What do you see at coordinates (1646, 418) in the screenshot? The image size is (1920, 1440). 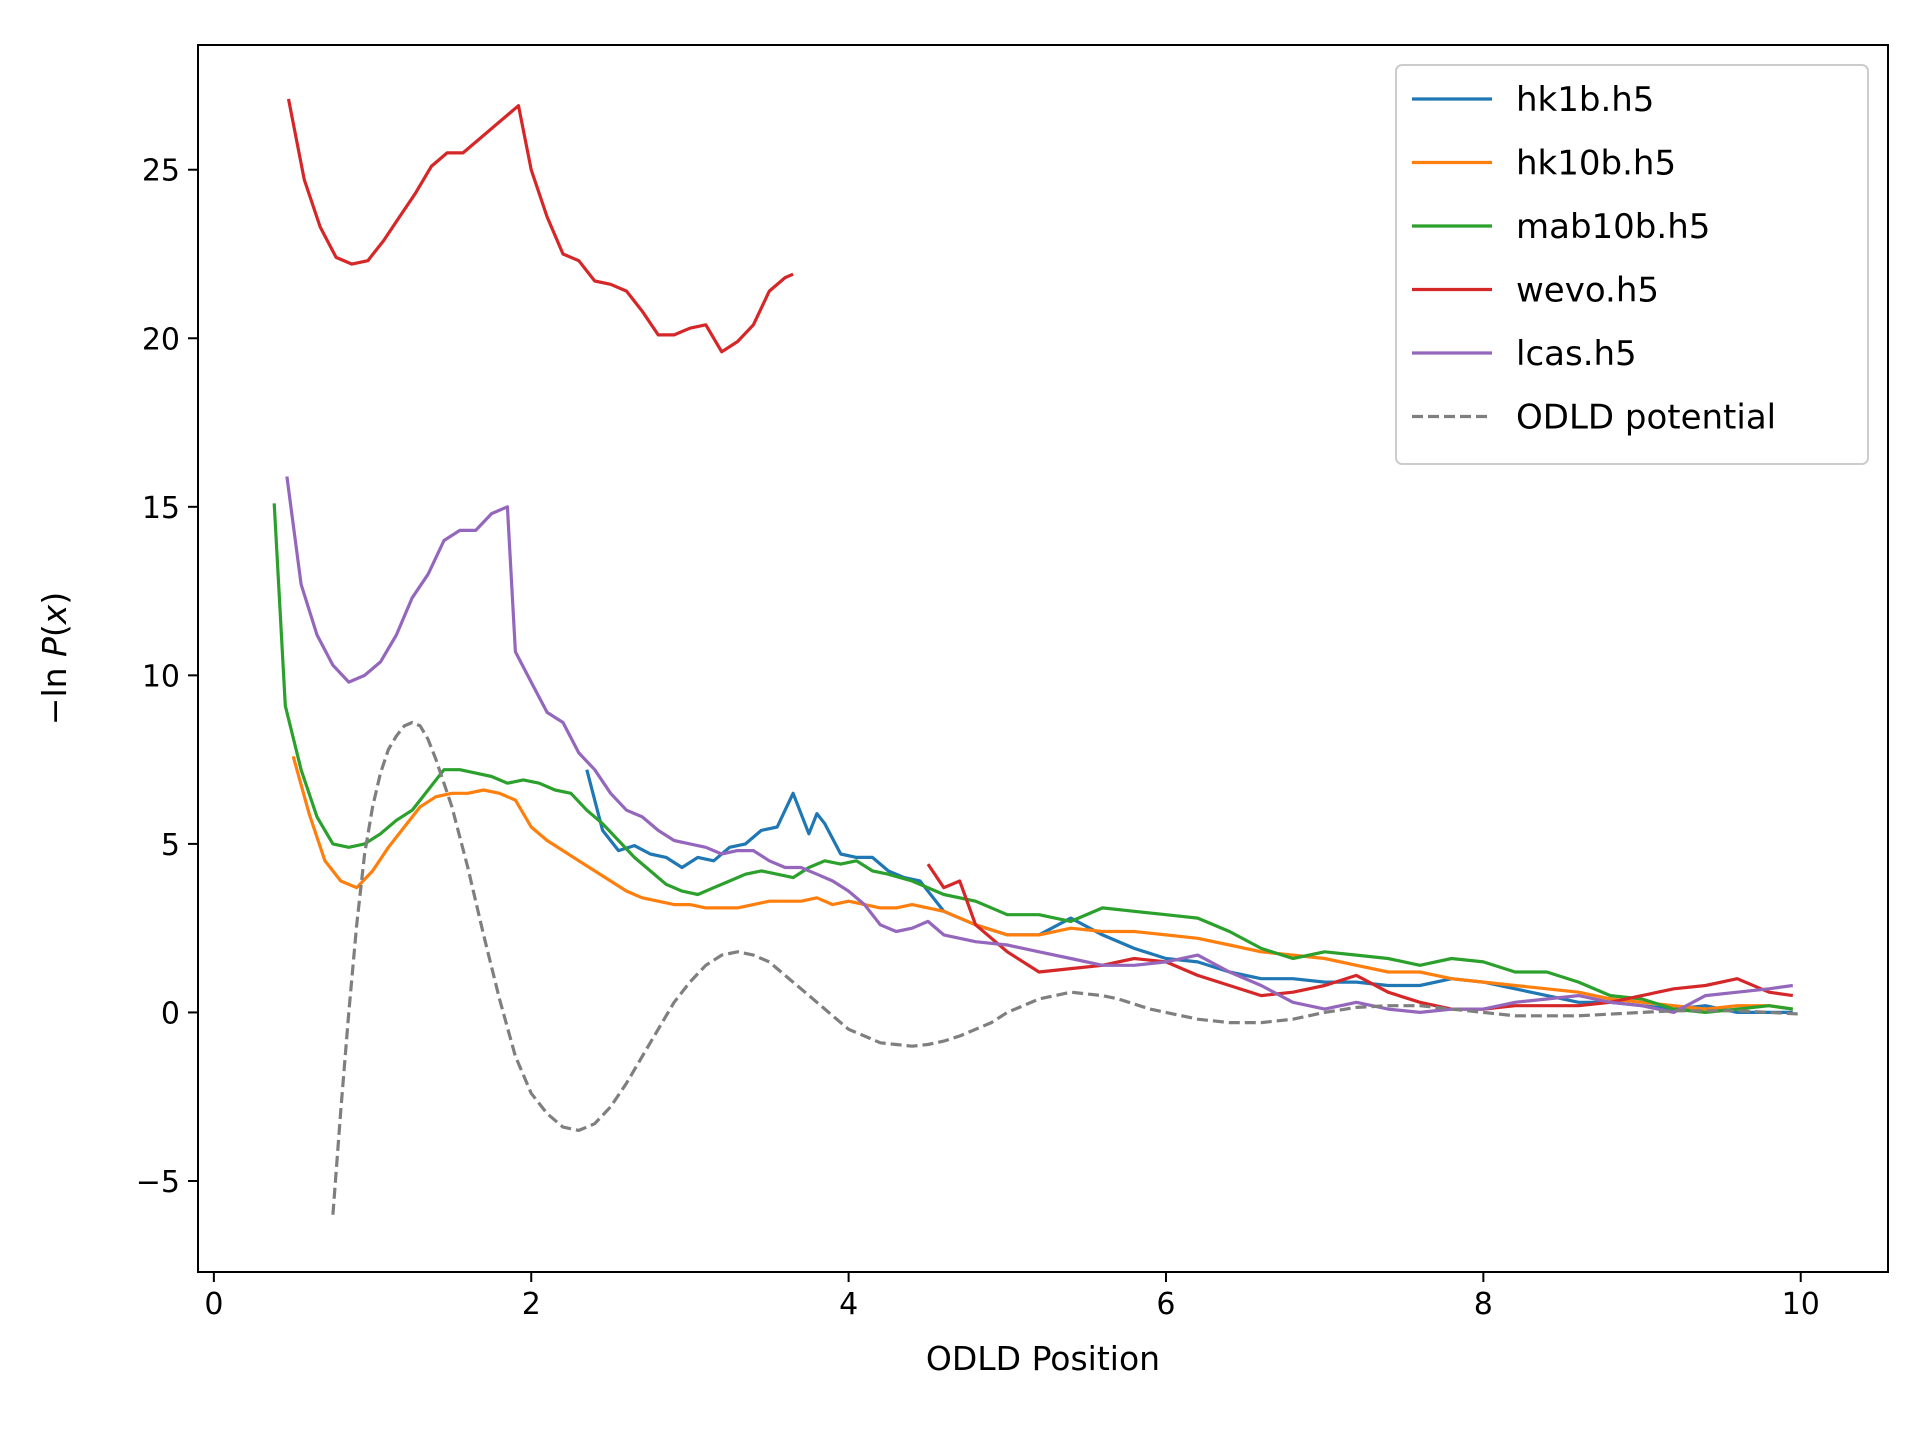 I see `legend-label-odld-potential: ODLD potential` at bounding box center [1646, 418].